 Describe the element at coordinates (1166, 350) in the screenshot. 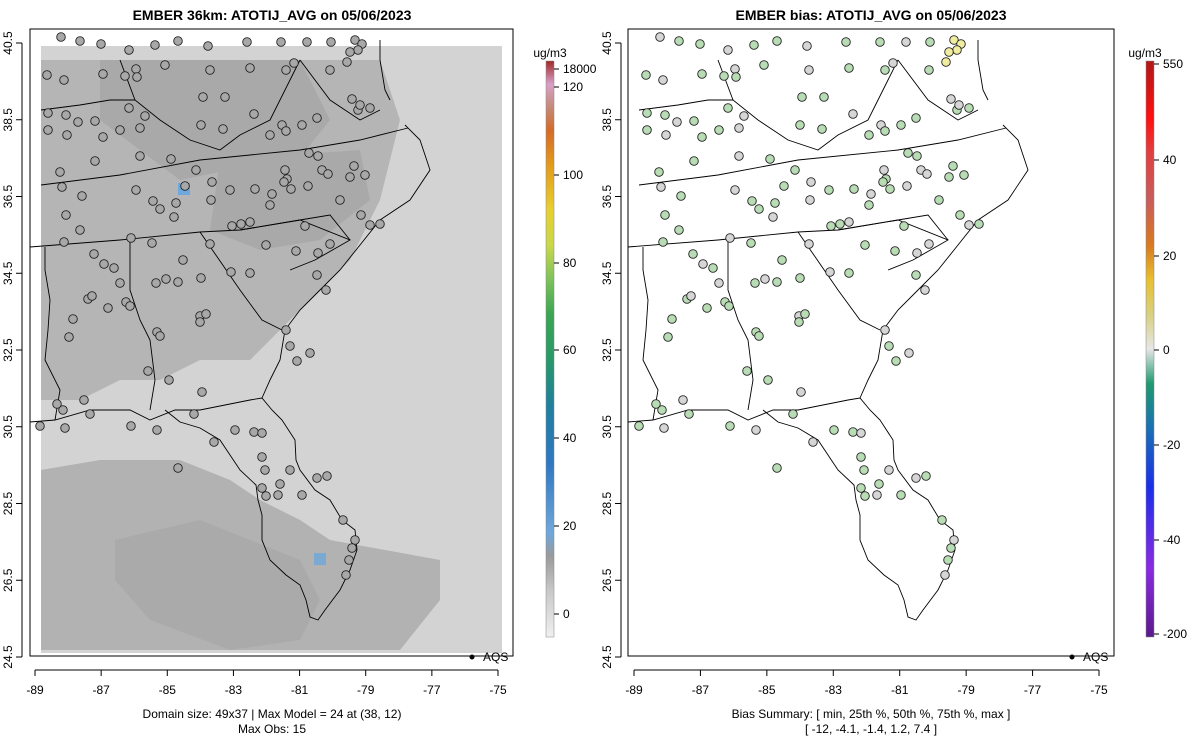

I see `colorbar-tick-label: 0` at that location.